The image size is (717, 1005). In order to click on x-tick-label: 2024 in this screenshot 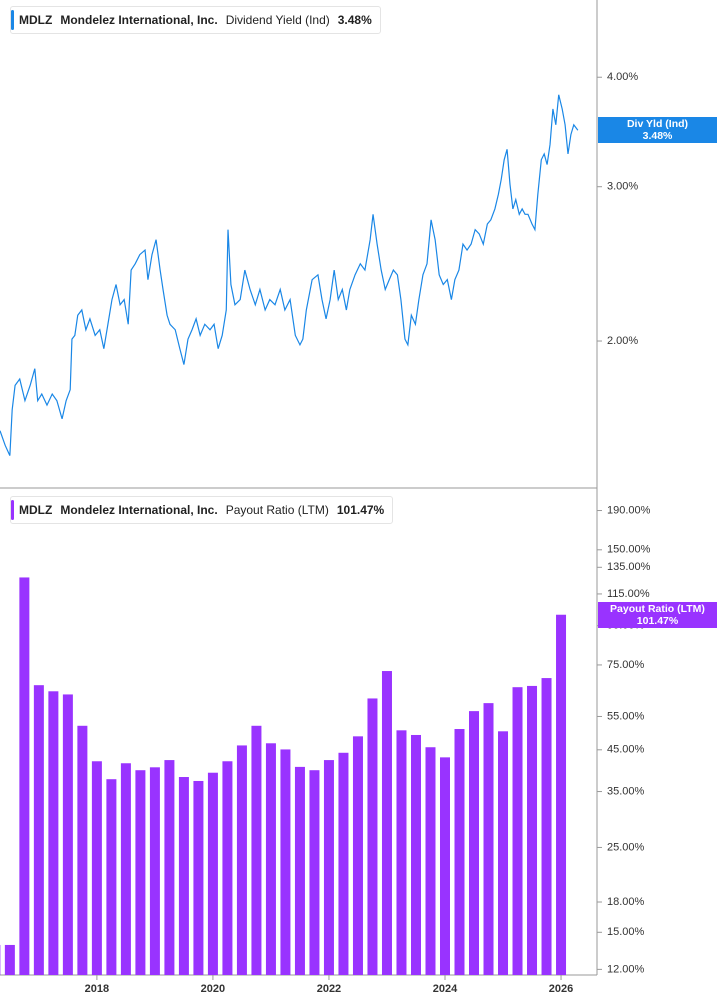, I will do `click(445, 989)`.